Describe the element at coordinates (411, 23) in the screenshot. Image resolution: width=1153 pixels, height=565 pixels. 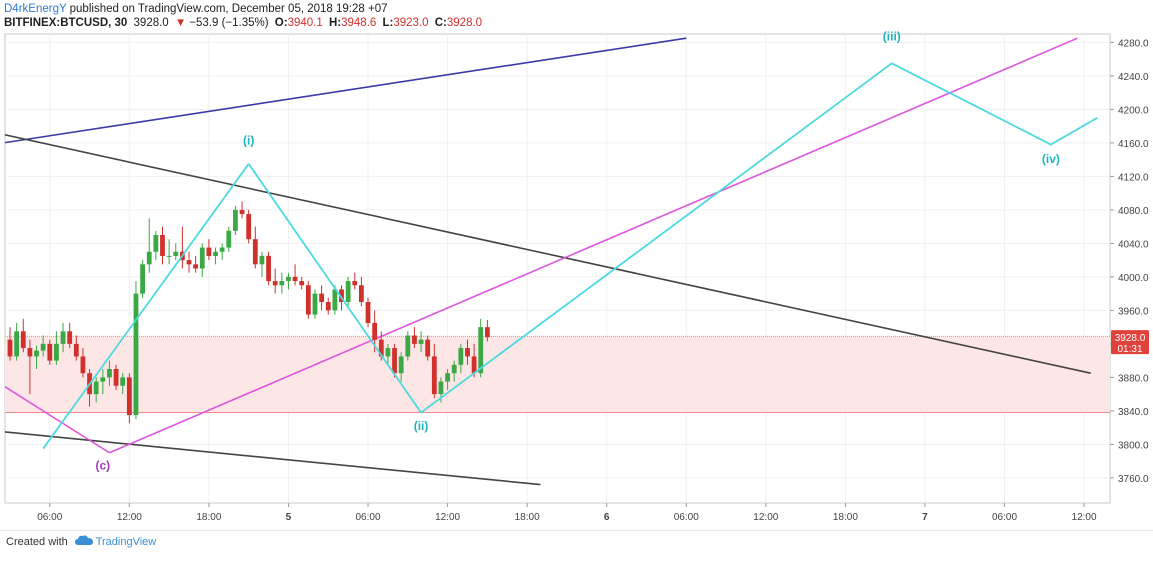
I see `low-value: 3923.0` at that location.